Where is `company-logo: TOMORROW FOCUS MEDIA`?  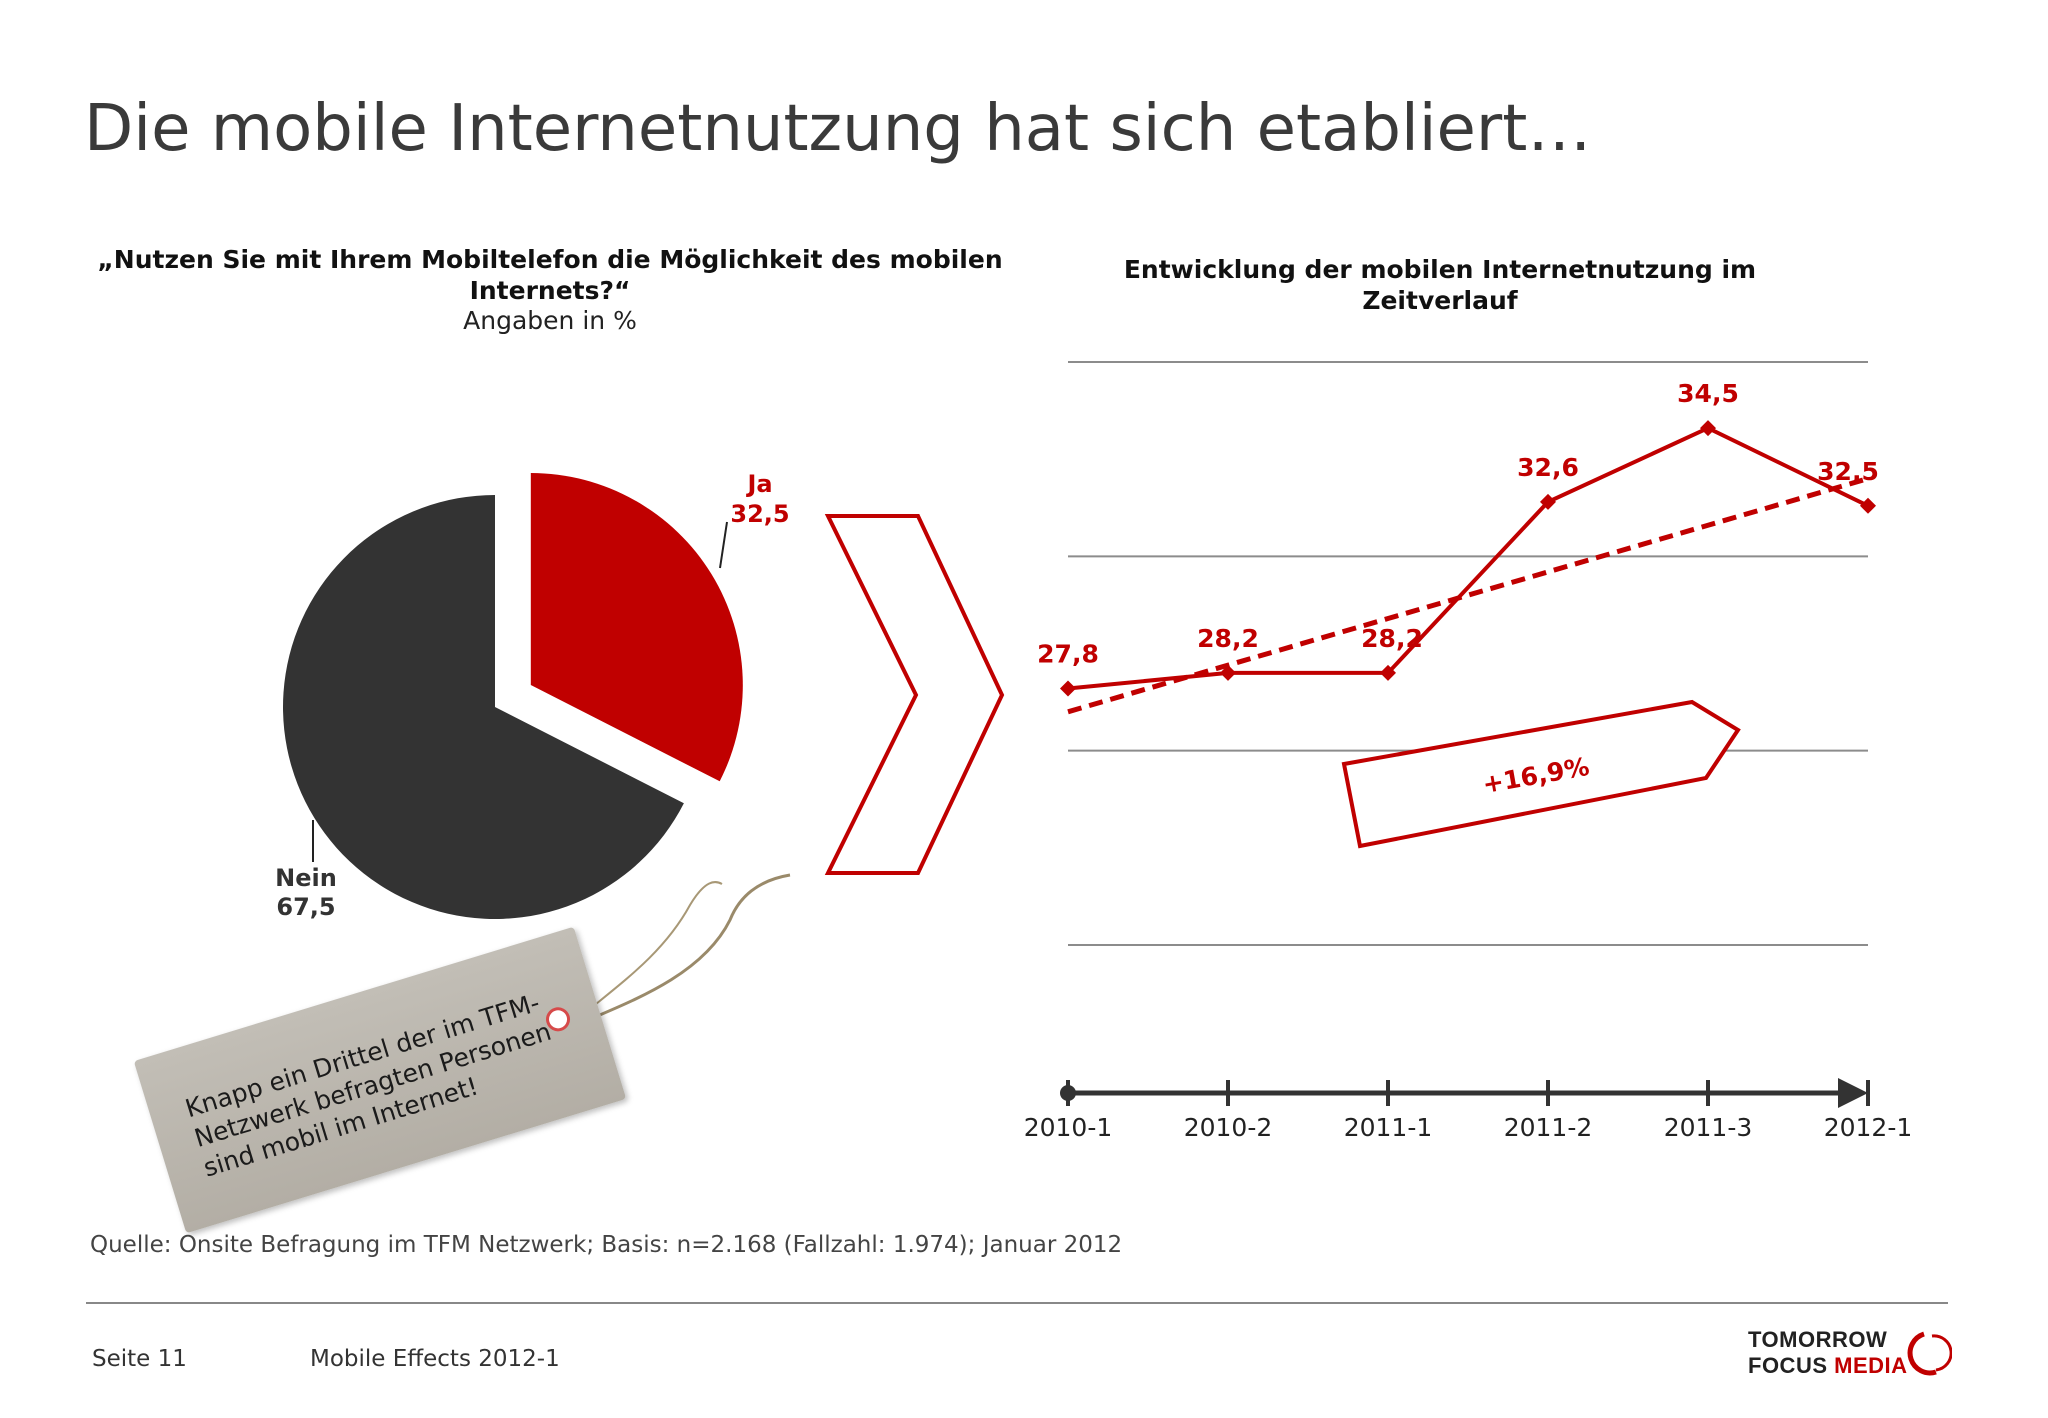 company-logo: TOMORROW FOCUS MEDIA is located at coordinates (1853, 1356).